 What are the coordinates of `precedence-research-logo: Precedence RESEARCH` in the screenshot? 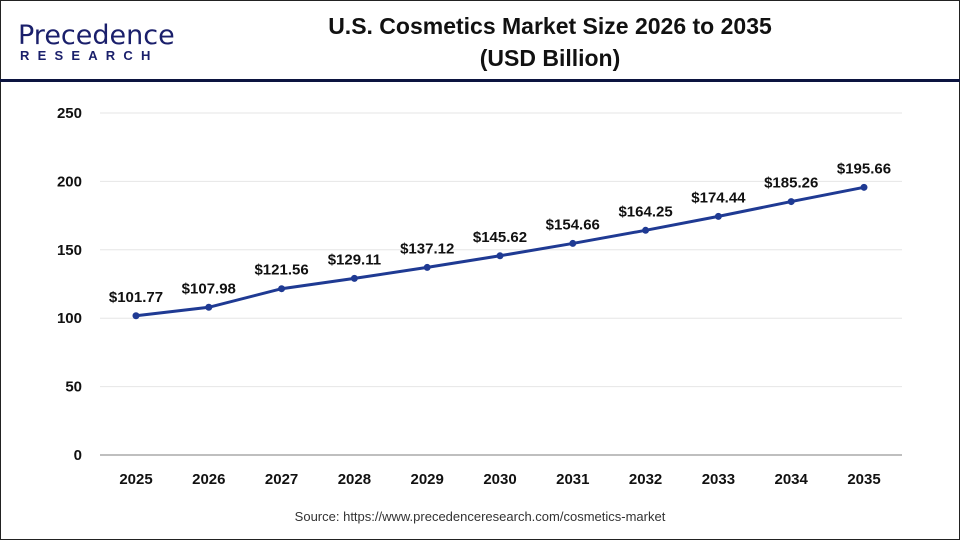 It's located at (96, 42).